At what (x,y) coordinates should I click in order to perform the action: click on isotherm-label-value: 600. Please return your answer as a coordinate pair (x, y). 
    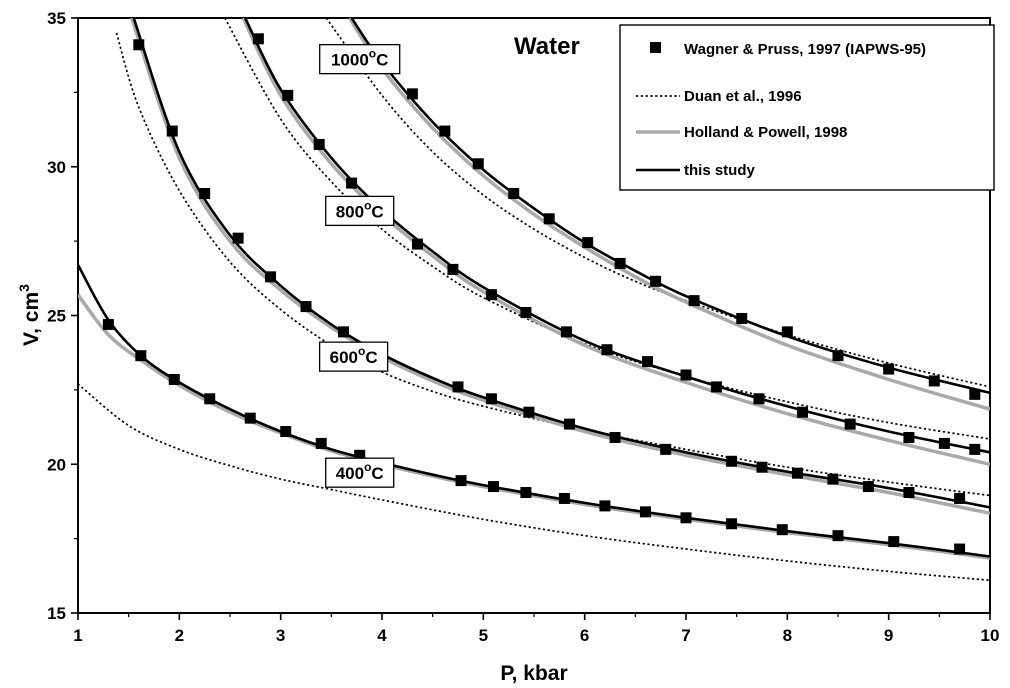
    Looking at the image, I should click on (344, 357).